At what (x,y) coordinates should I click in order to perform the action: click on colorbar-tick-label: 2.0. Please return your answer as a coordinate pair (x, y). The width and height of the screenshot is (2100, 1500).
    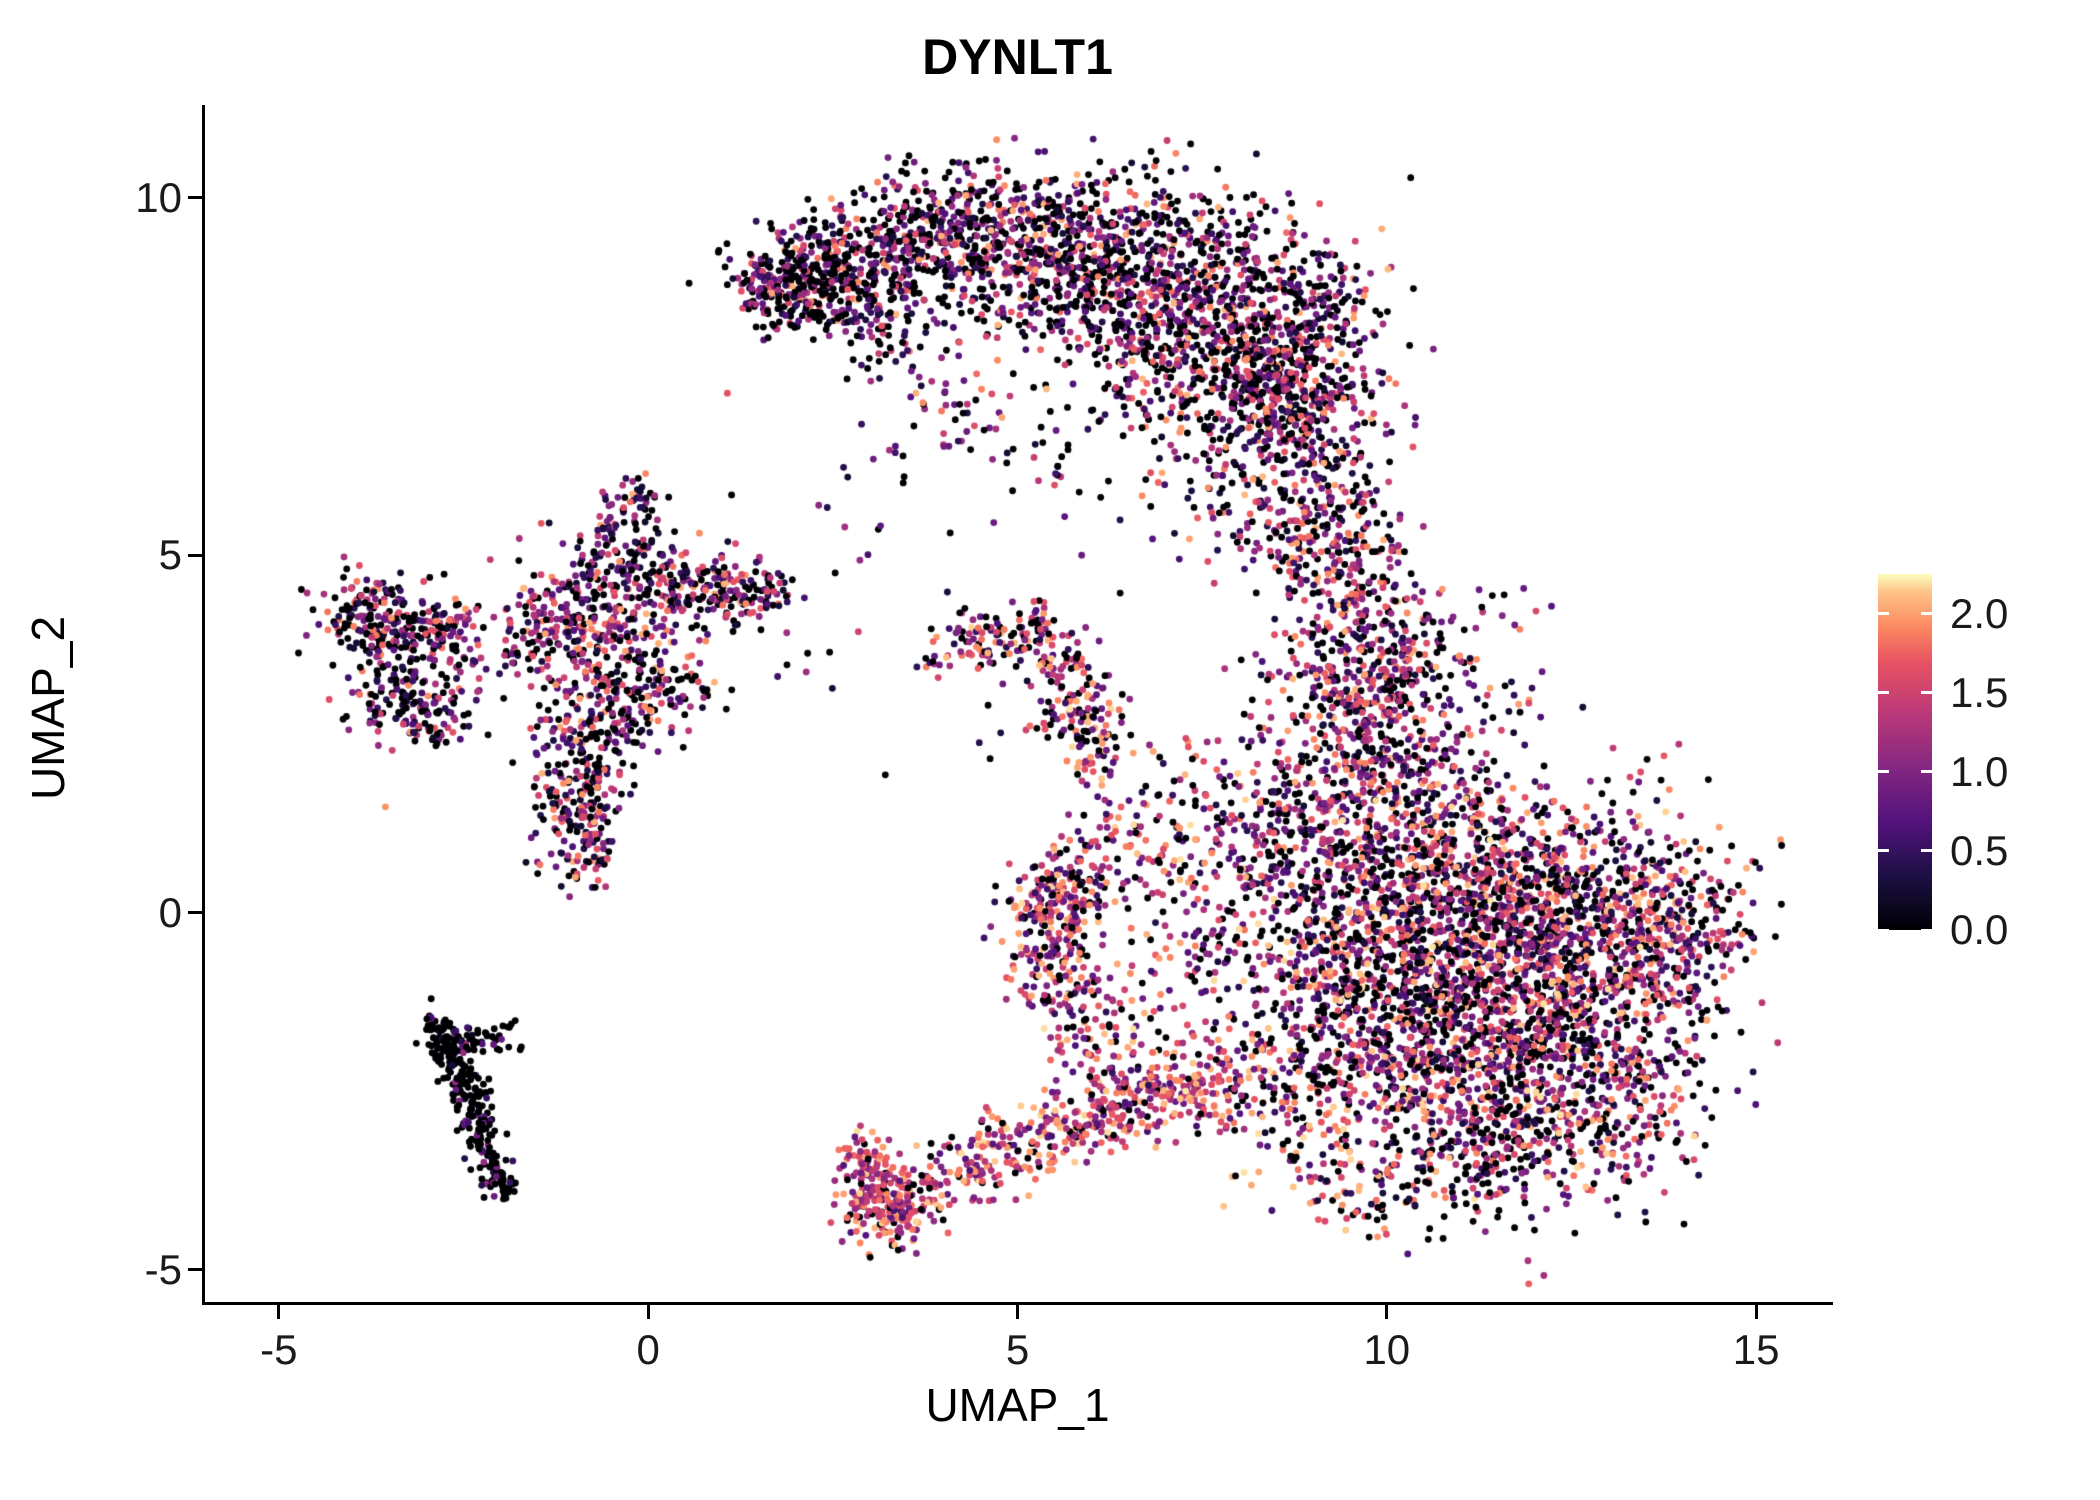
    Looking at the image, I should click on (1979, 613).